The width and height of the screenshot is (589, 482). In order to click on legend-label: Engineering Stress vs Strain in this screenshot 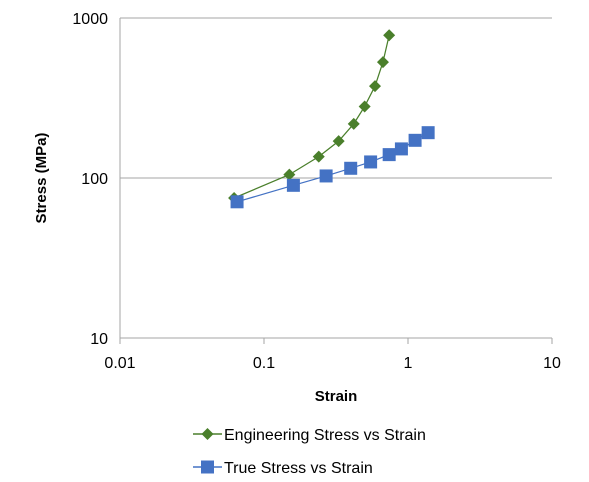, I will do `click(325, 435)`.